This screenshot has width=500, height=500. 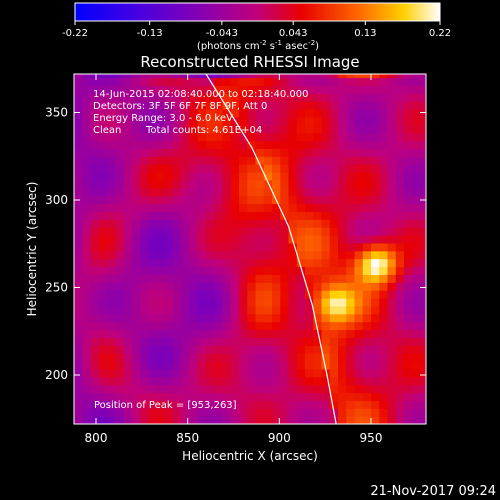 What do you see at coordinates (187, 438) in the screenshot?
I see `x-tick-label: 850` at bounding box center [187, 438].